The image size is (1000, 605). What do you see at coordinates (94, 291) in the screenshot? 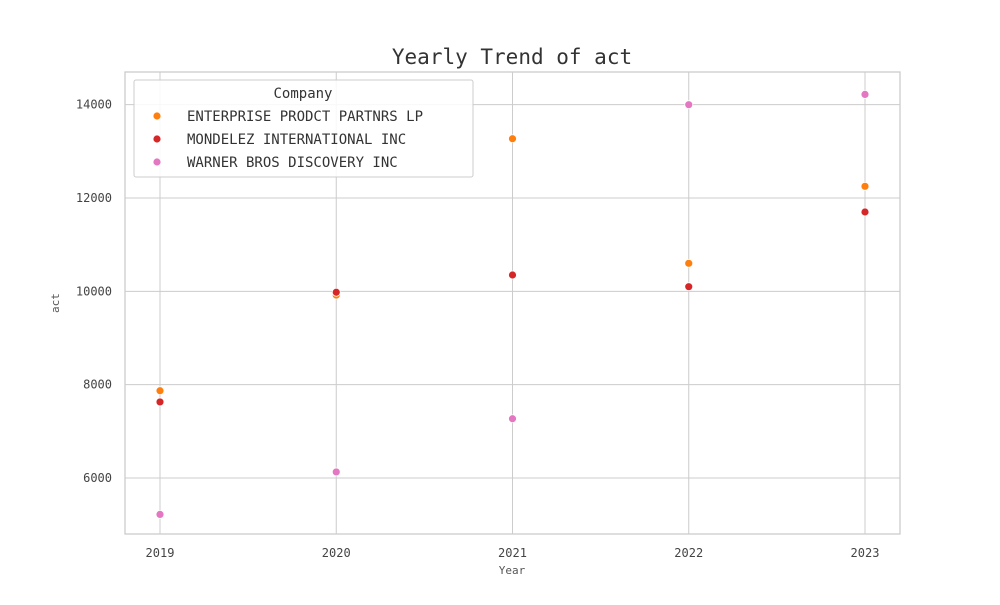
I see `y-tick-label: 10000` at bounding box center [94, 291].